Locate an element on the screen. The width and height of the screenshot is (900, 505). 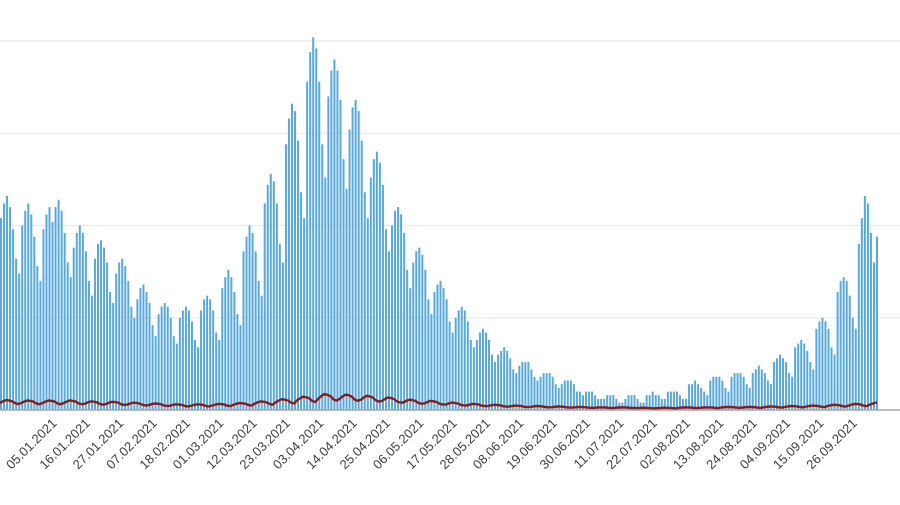
deaths-line is located at coordinates (439, 401).